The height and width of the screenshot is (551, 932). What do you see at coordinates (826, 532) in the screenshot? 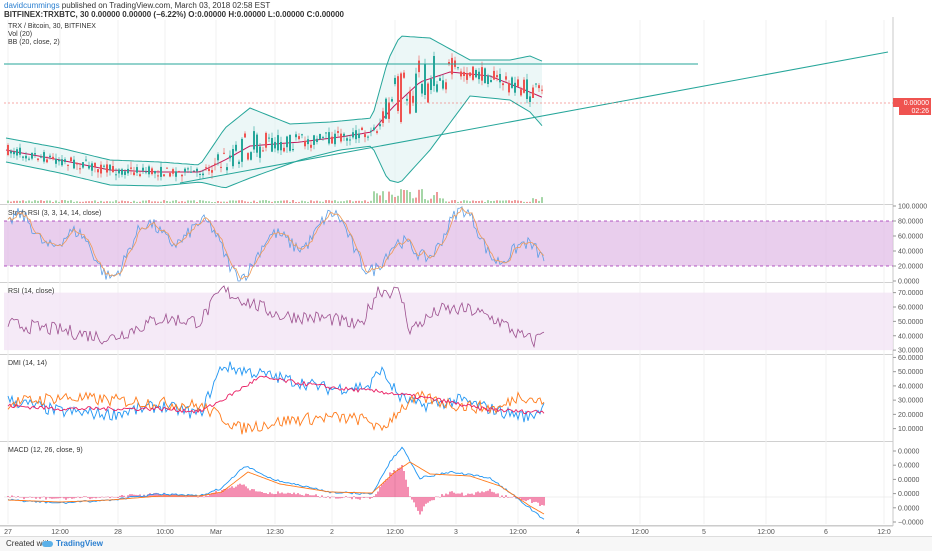
I see `x-tick-label: 6` at bounding box center [826, 532].